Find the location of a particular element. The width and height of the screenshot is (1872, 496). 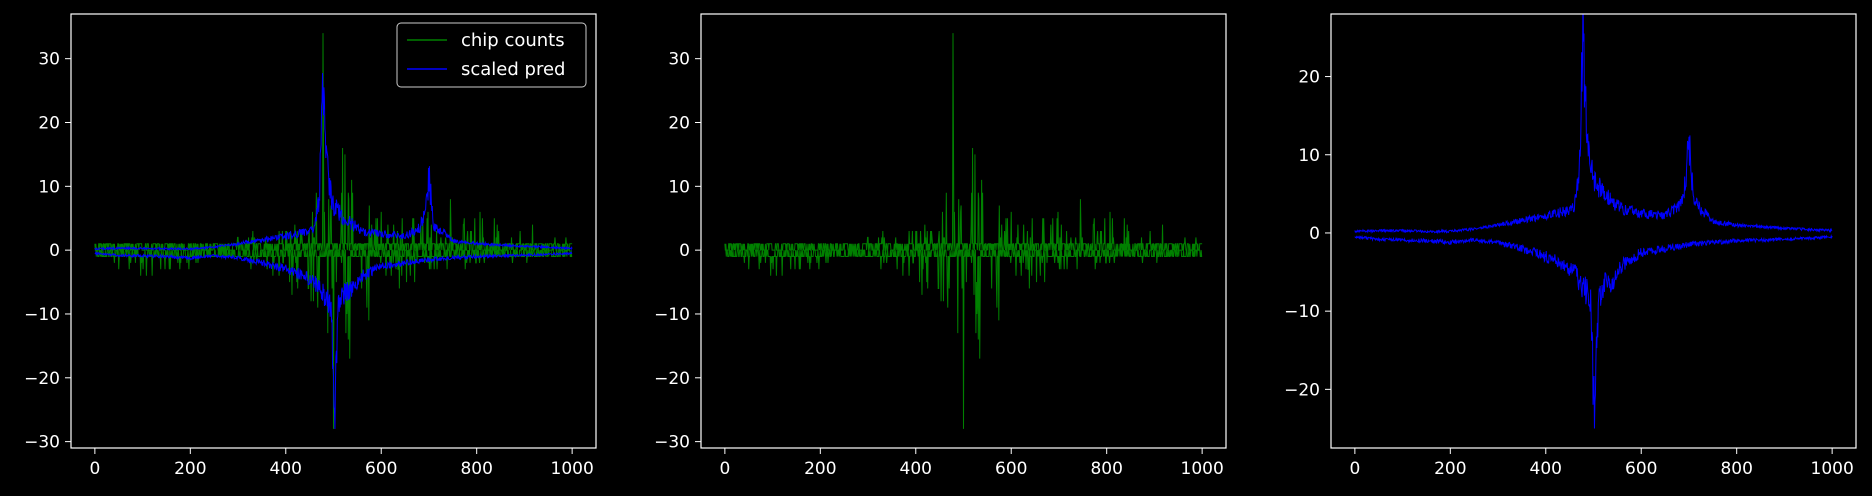

legend-label-counts: chip counts is located at coordinates (513, 40).